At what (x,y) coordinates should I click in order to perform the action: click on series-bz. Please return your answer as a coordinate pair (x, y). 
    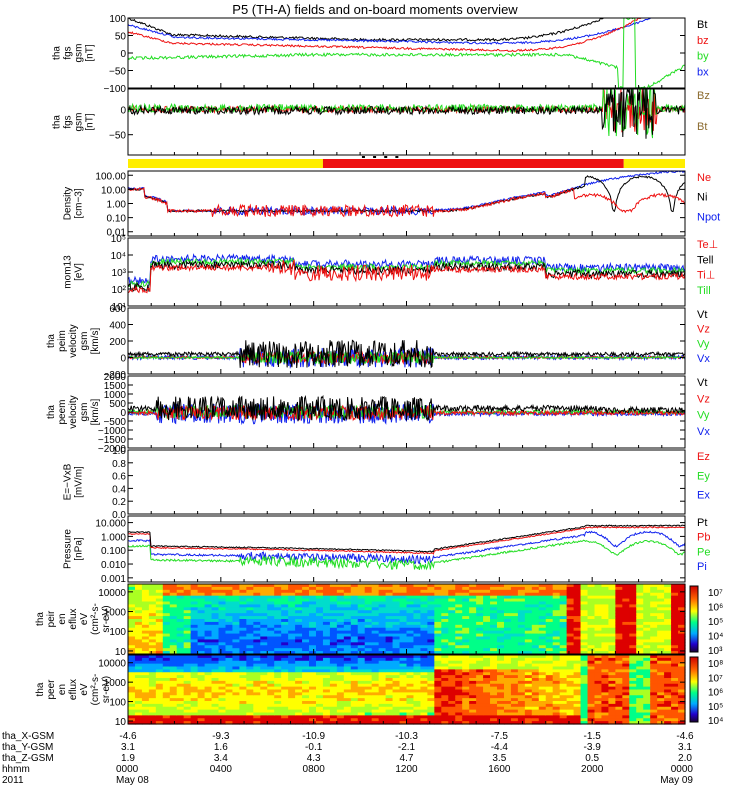
    Looking at the image, I should click on (406, 34).